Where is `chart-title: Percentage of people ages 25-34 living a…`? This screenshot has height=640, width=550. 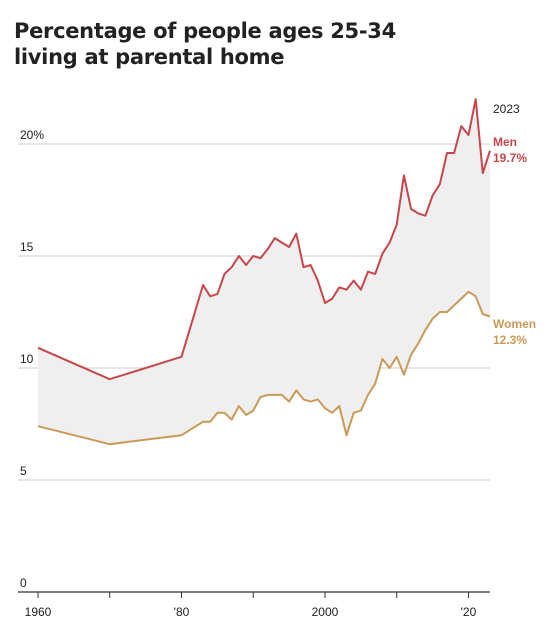
chart-title: Percentage of people ages 25-34 living a… is located at coordinates (205, 44).